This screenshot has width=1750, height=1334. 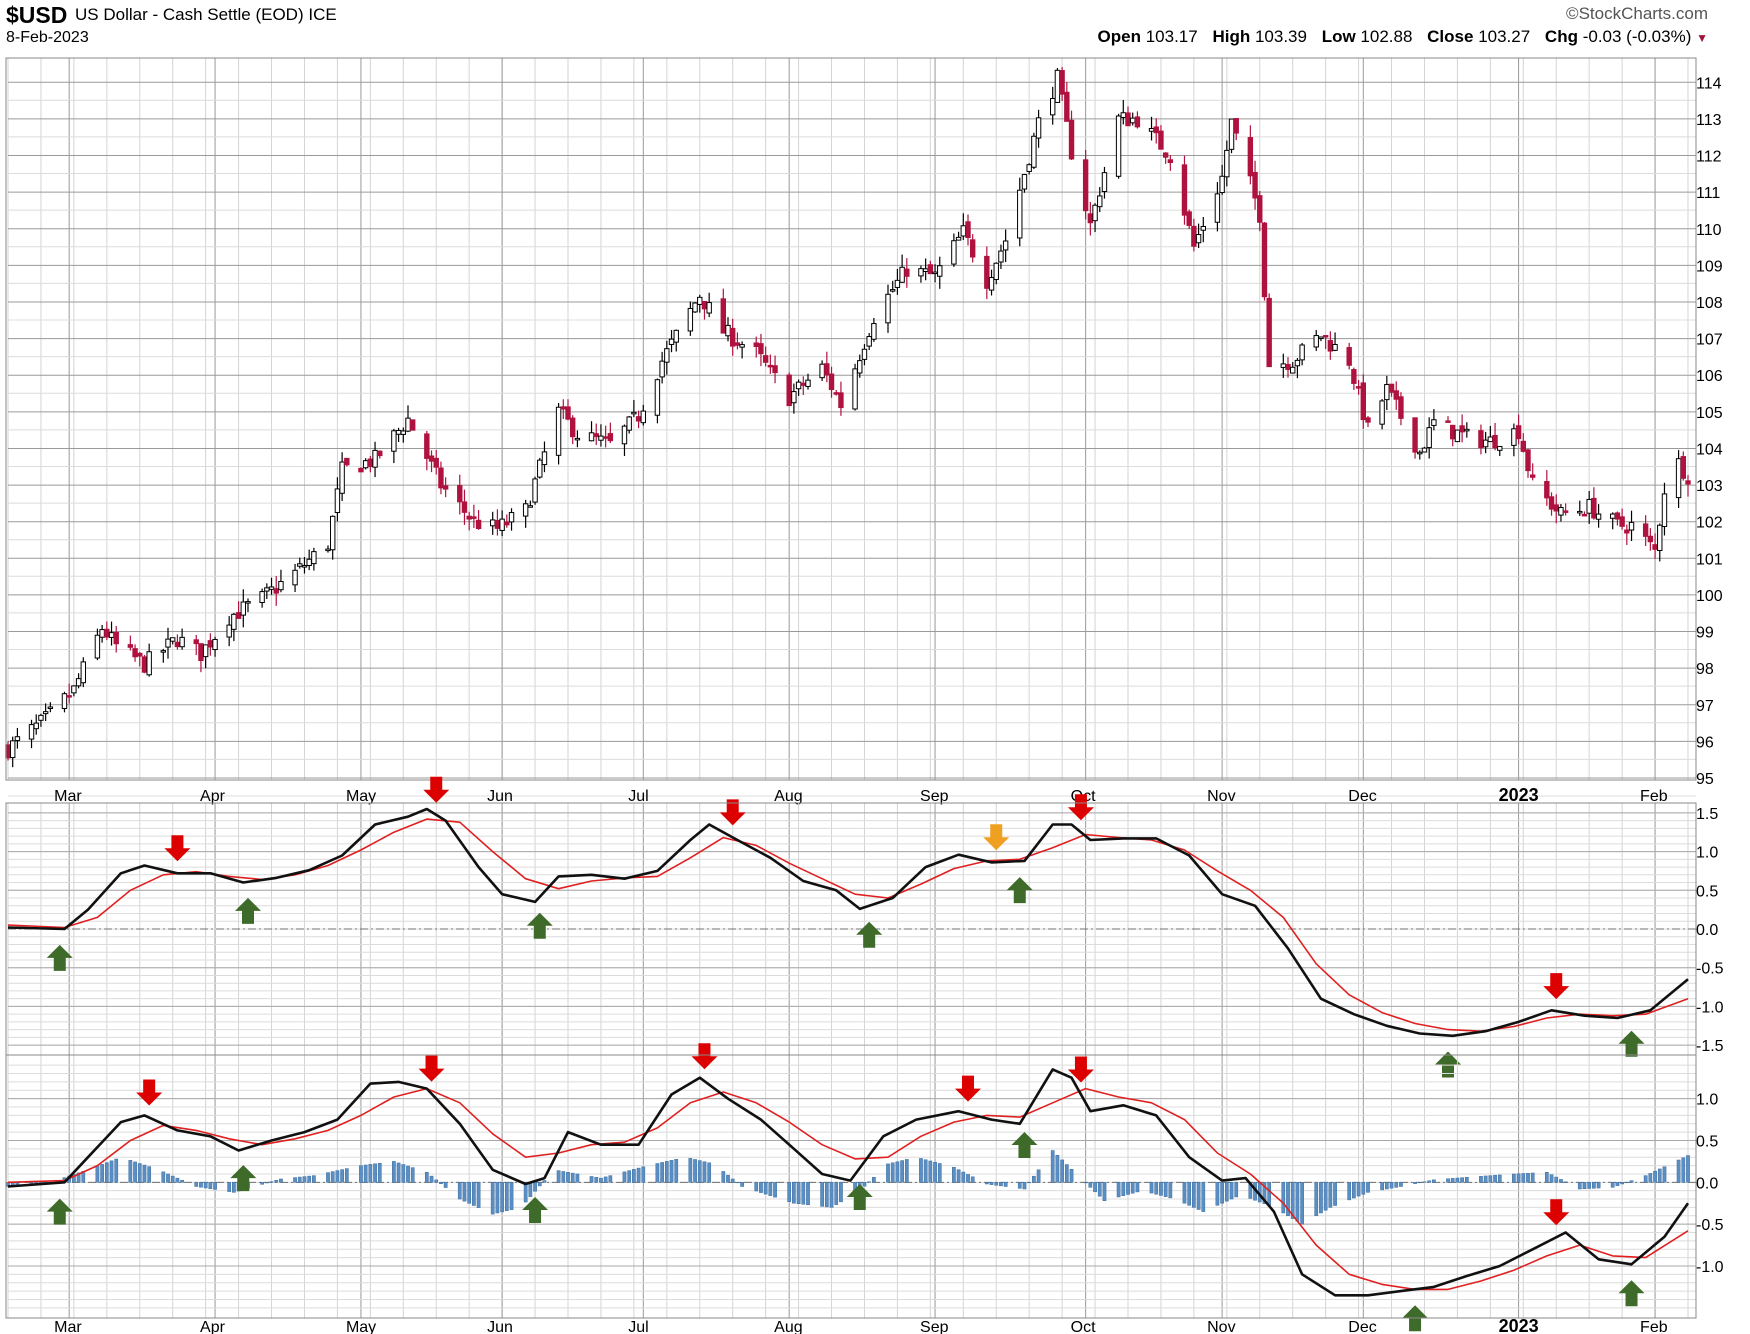 What do you see at coordinates (500, 1326) in the screenshot?
I see `x-tick-label-bottom: Jun` at bounding box center [500, 1326].